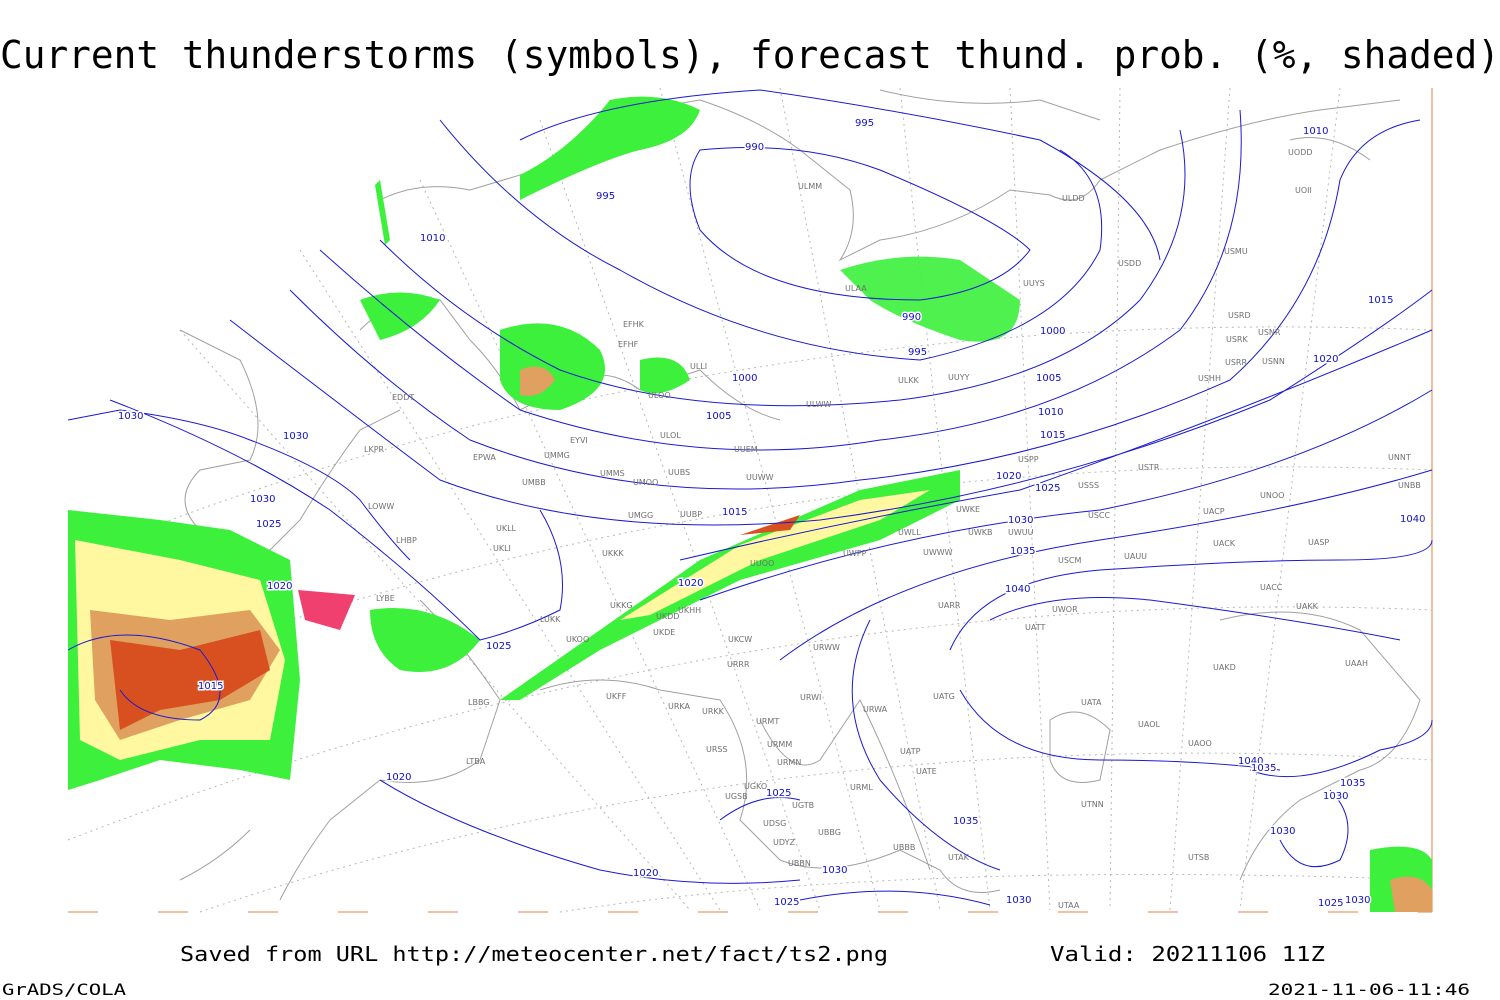  What do you see at coordinates (1028, 459) in the screenshot?
I see `station-label: USPP` at bounding box center [1028, 459].